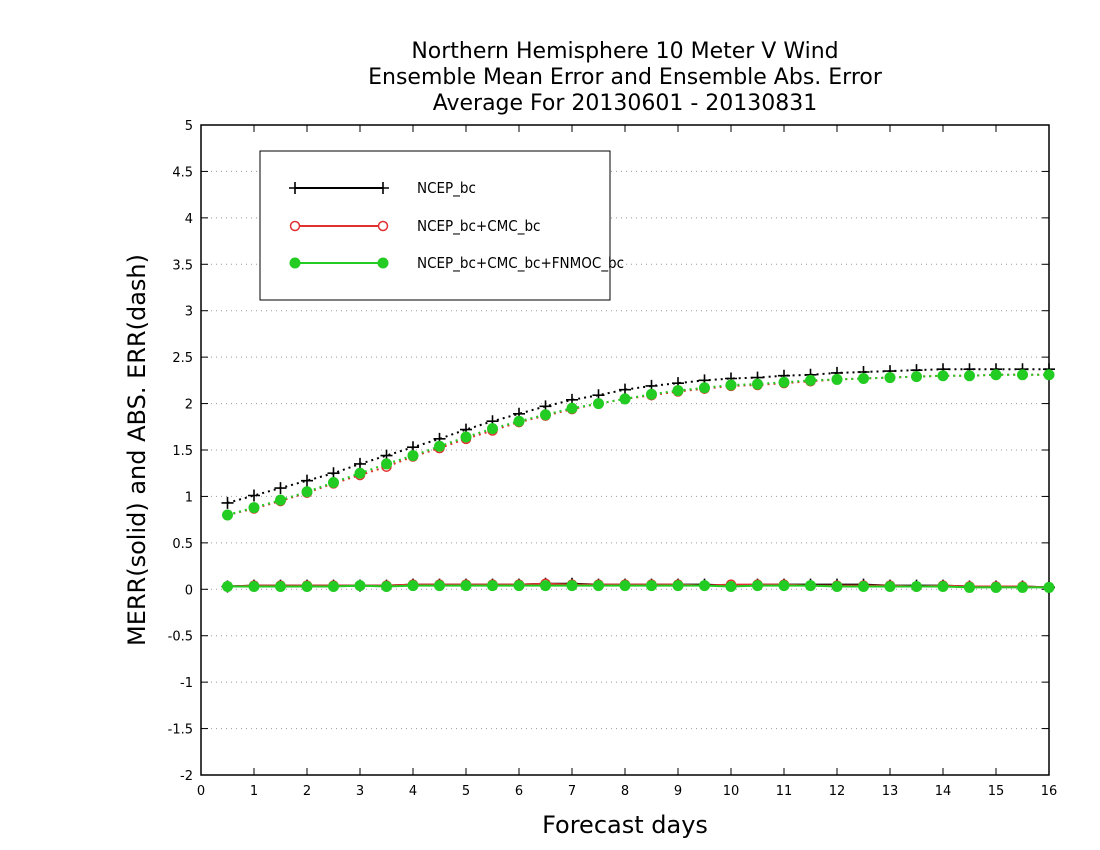 The height and width of the screenshot is (850, 1100). I want to click on legend-item: NCEP_bc+CMC_bc, so click(414, 226).